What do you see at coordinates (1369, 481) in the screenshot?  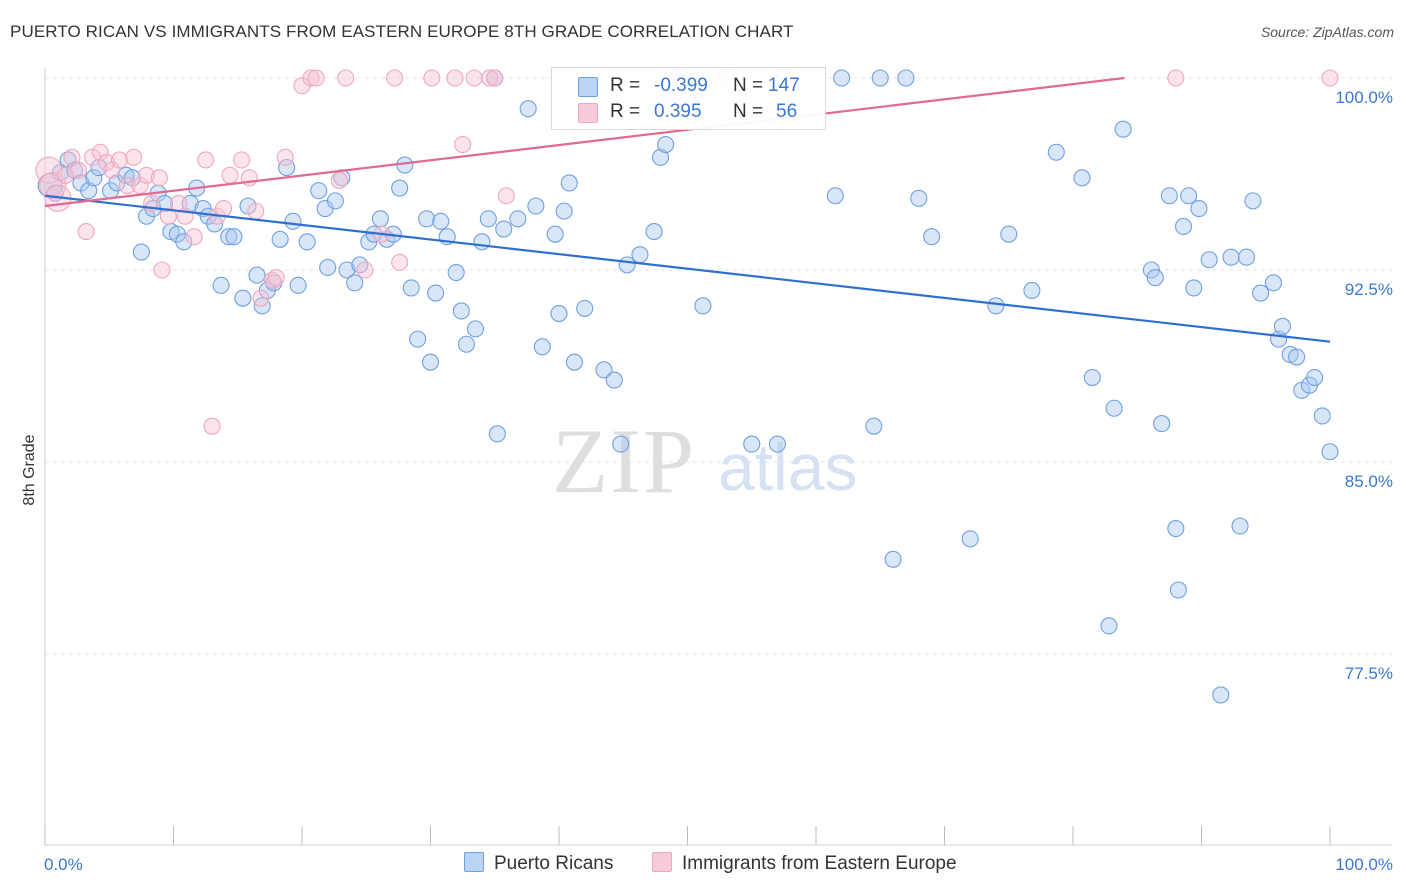 I see `y-tick-label: 85.0%` at bounding box center [1369, 481].